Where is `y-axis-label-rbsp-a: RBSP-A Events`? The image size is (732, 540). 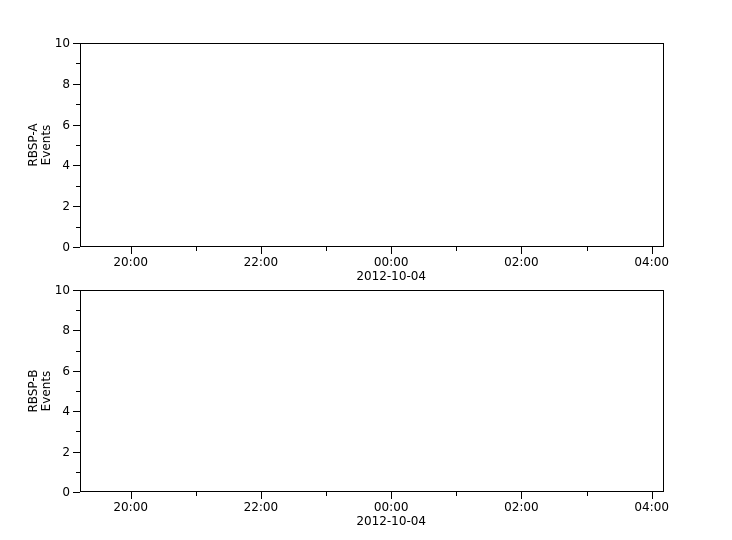 y-axis-label-rbsp-a: RBSP-A Events is located at coordinates (39, 145).